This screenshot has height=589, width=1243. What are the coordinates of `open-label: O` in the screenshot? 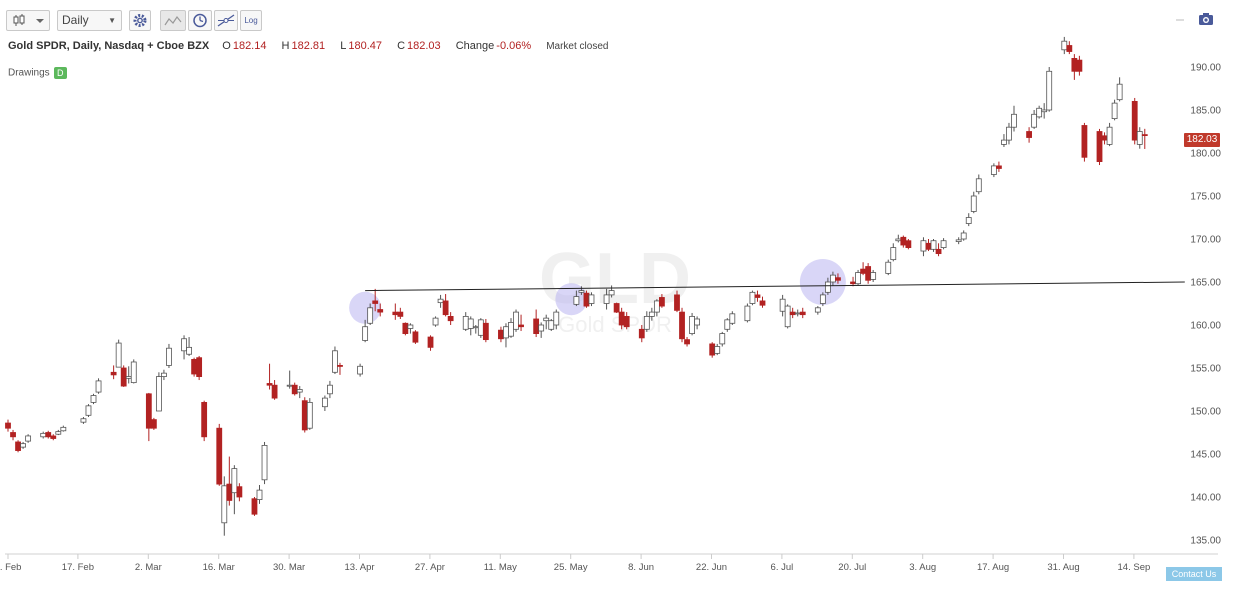 It's located at (226, 46).